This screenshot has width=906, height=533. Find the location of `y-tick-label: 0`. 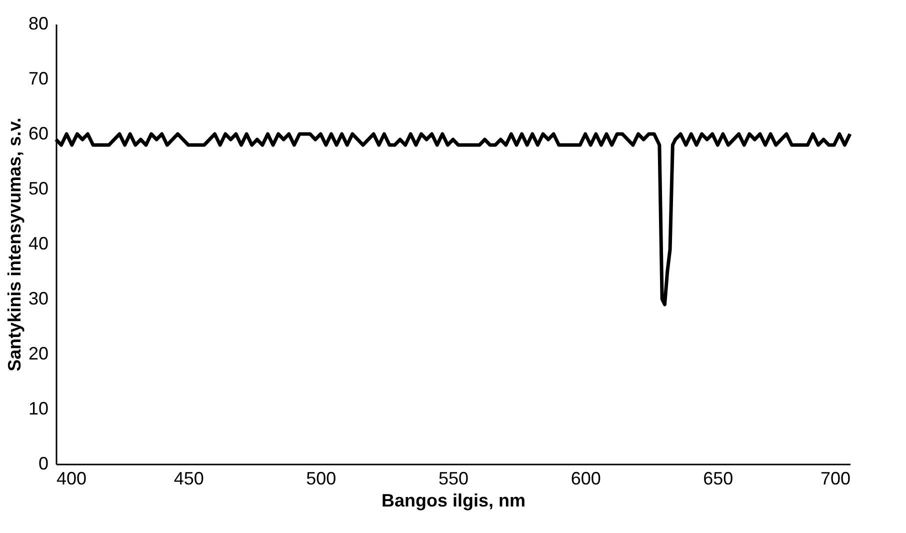

y-tick-label: 0 is located at coordinates (43, 464).